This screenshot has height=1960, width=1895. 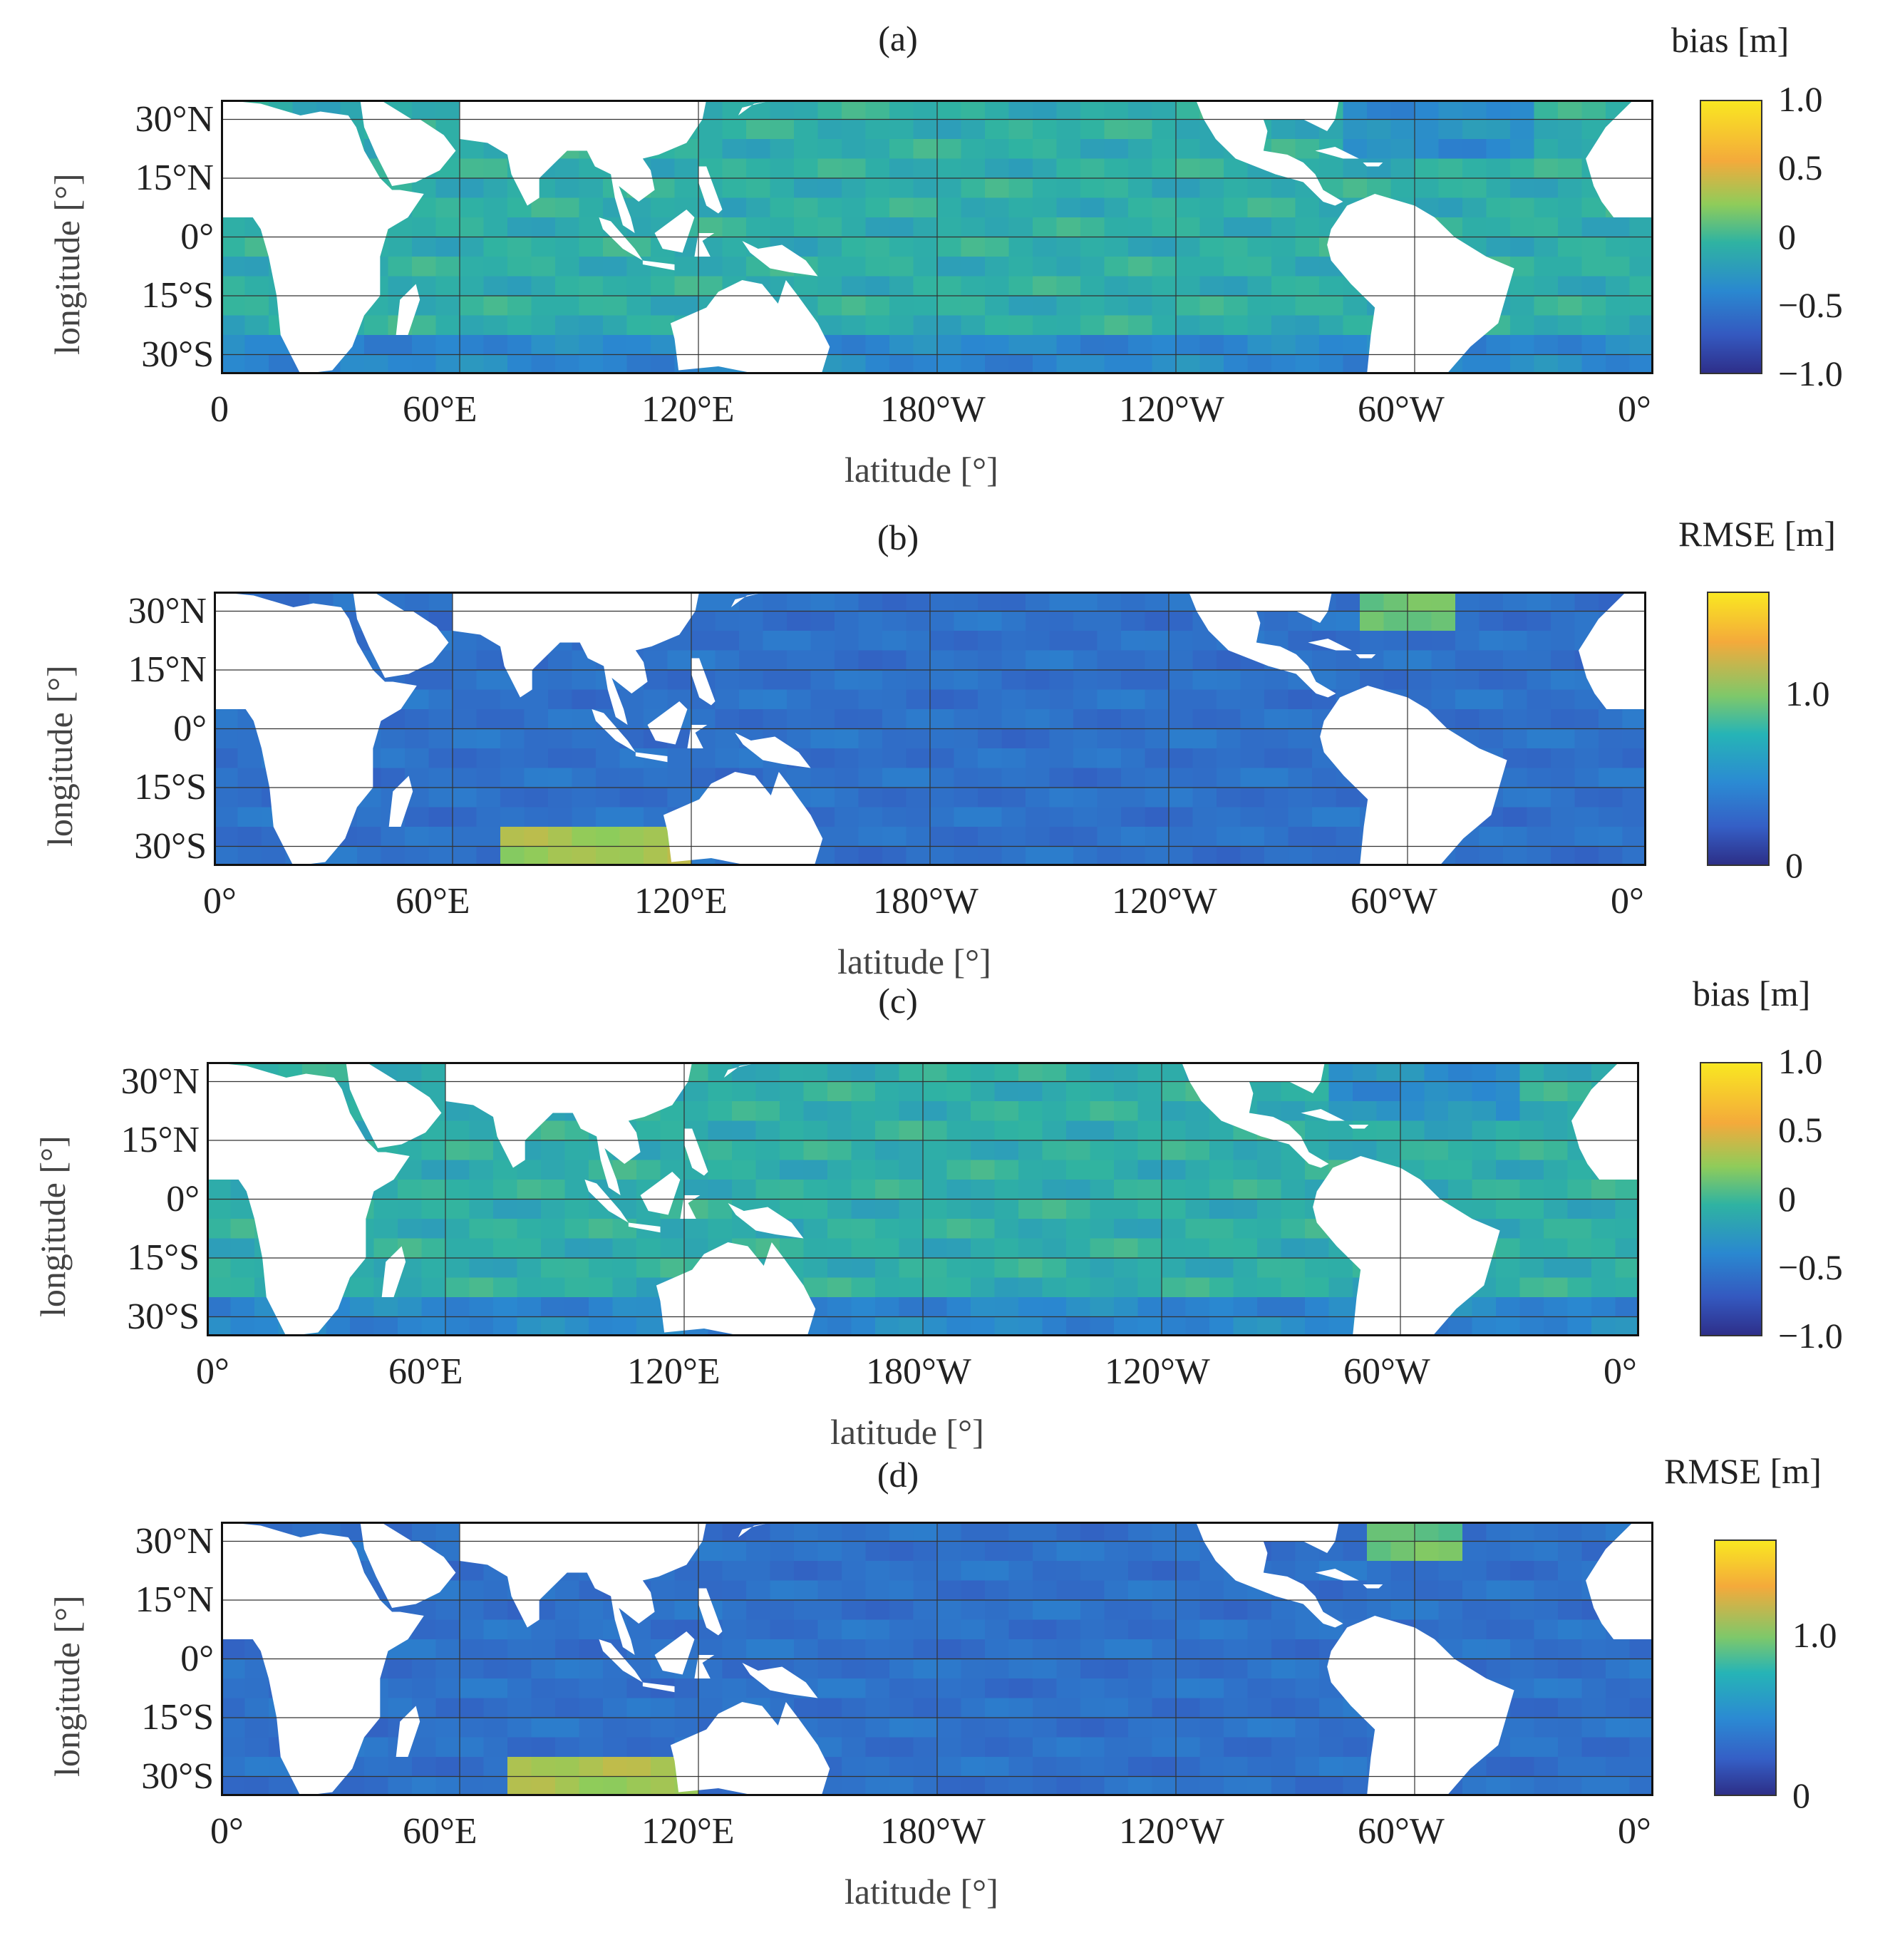 What do you see at coordinates (1800, 1130) in the screenshot?
I see `colorbar-tick-label: 0.5` at bounding box center [1800, 1130].